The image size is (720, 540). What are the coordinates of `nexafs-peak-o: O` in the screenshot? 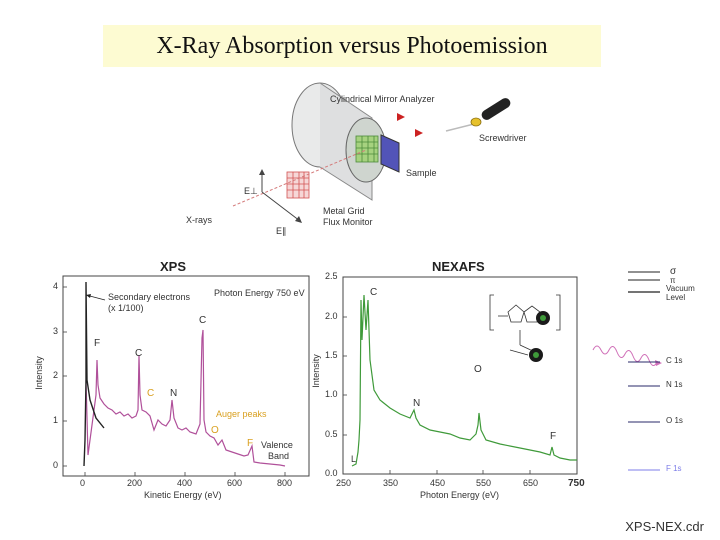 It's located at (478, 369).